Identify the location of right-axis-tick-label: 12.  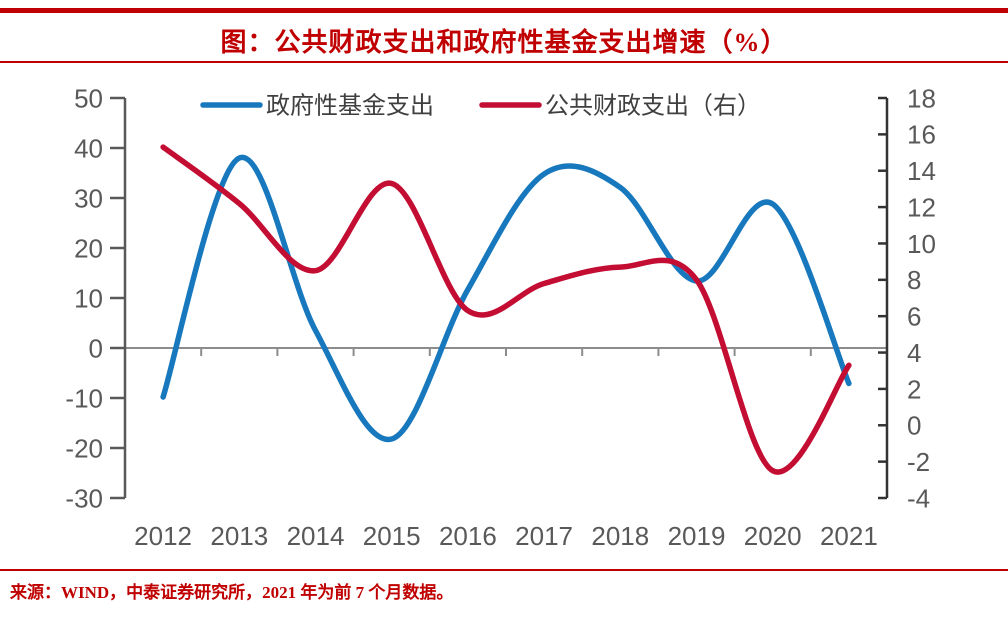
(921, 207).